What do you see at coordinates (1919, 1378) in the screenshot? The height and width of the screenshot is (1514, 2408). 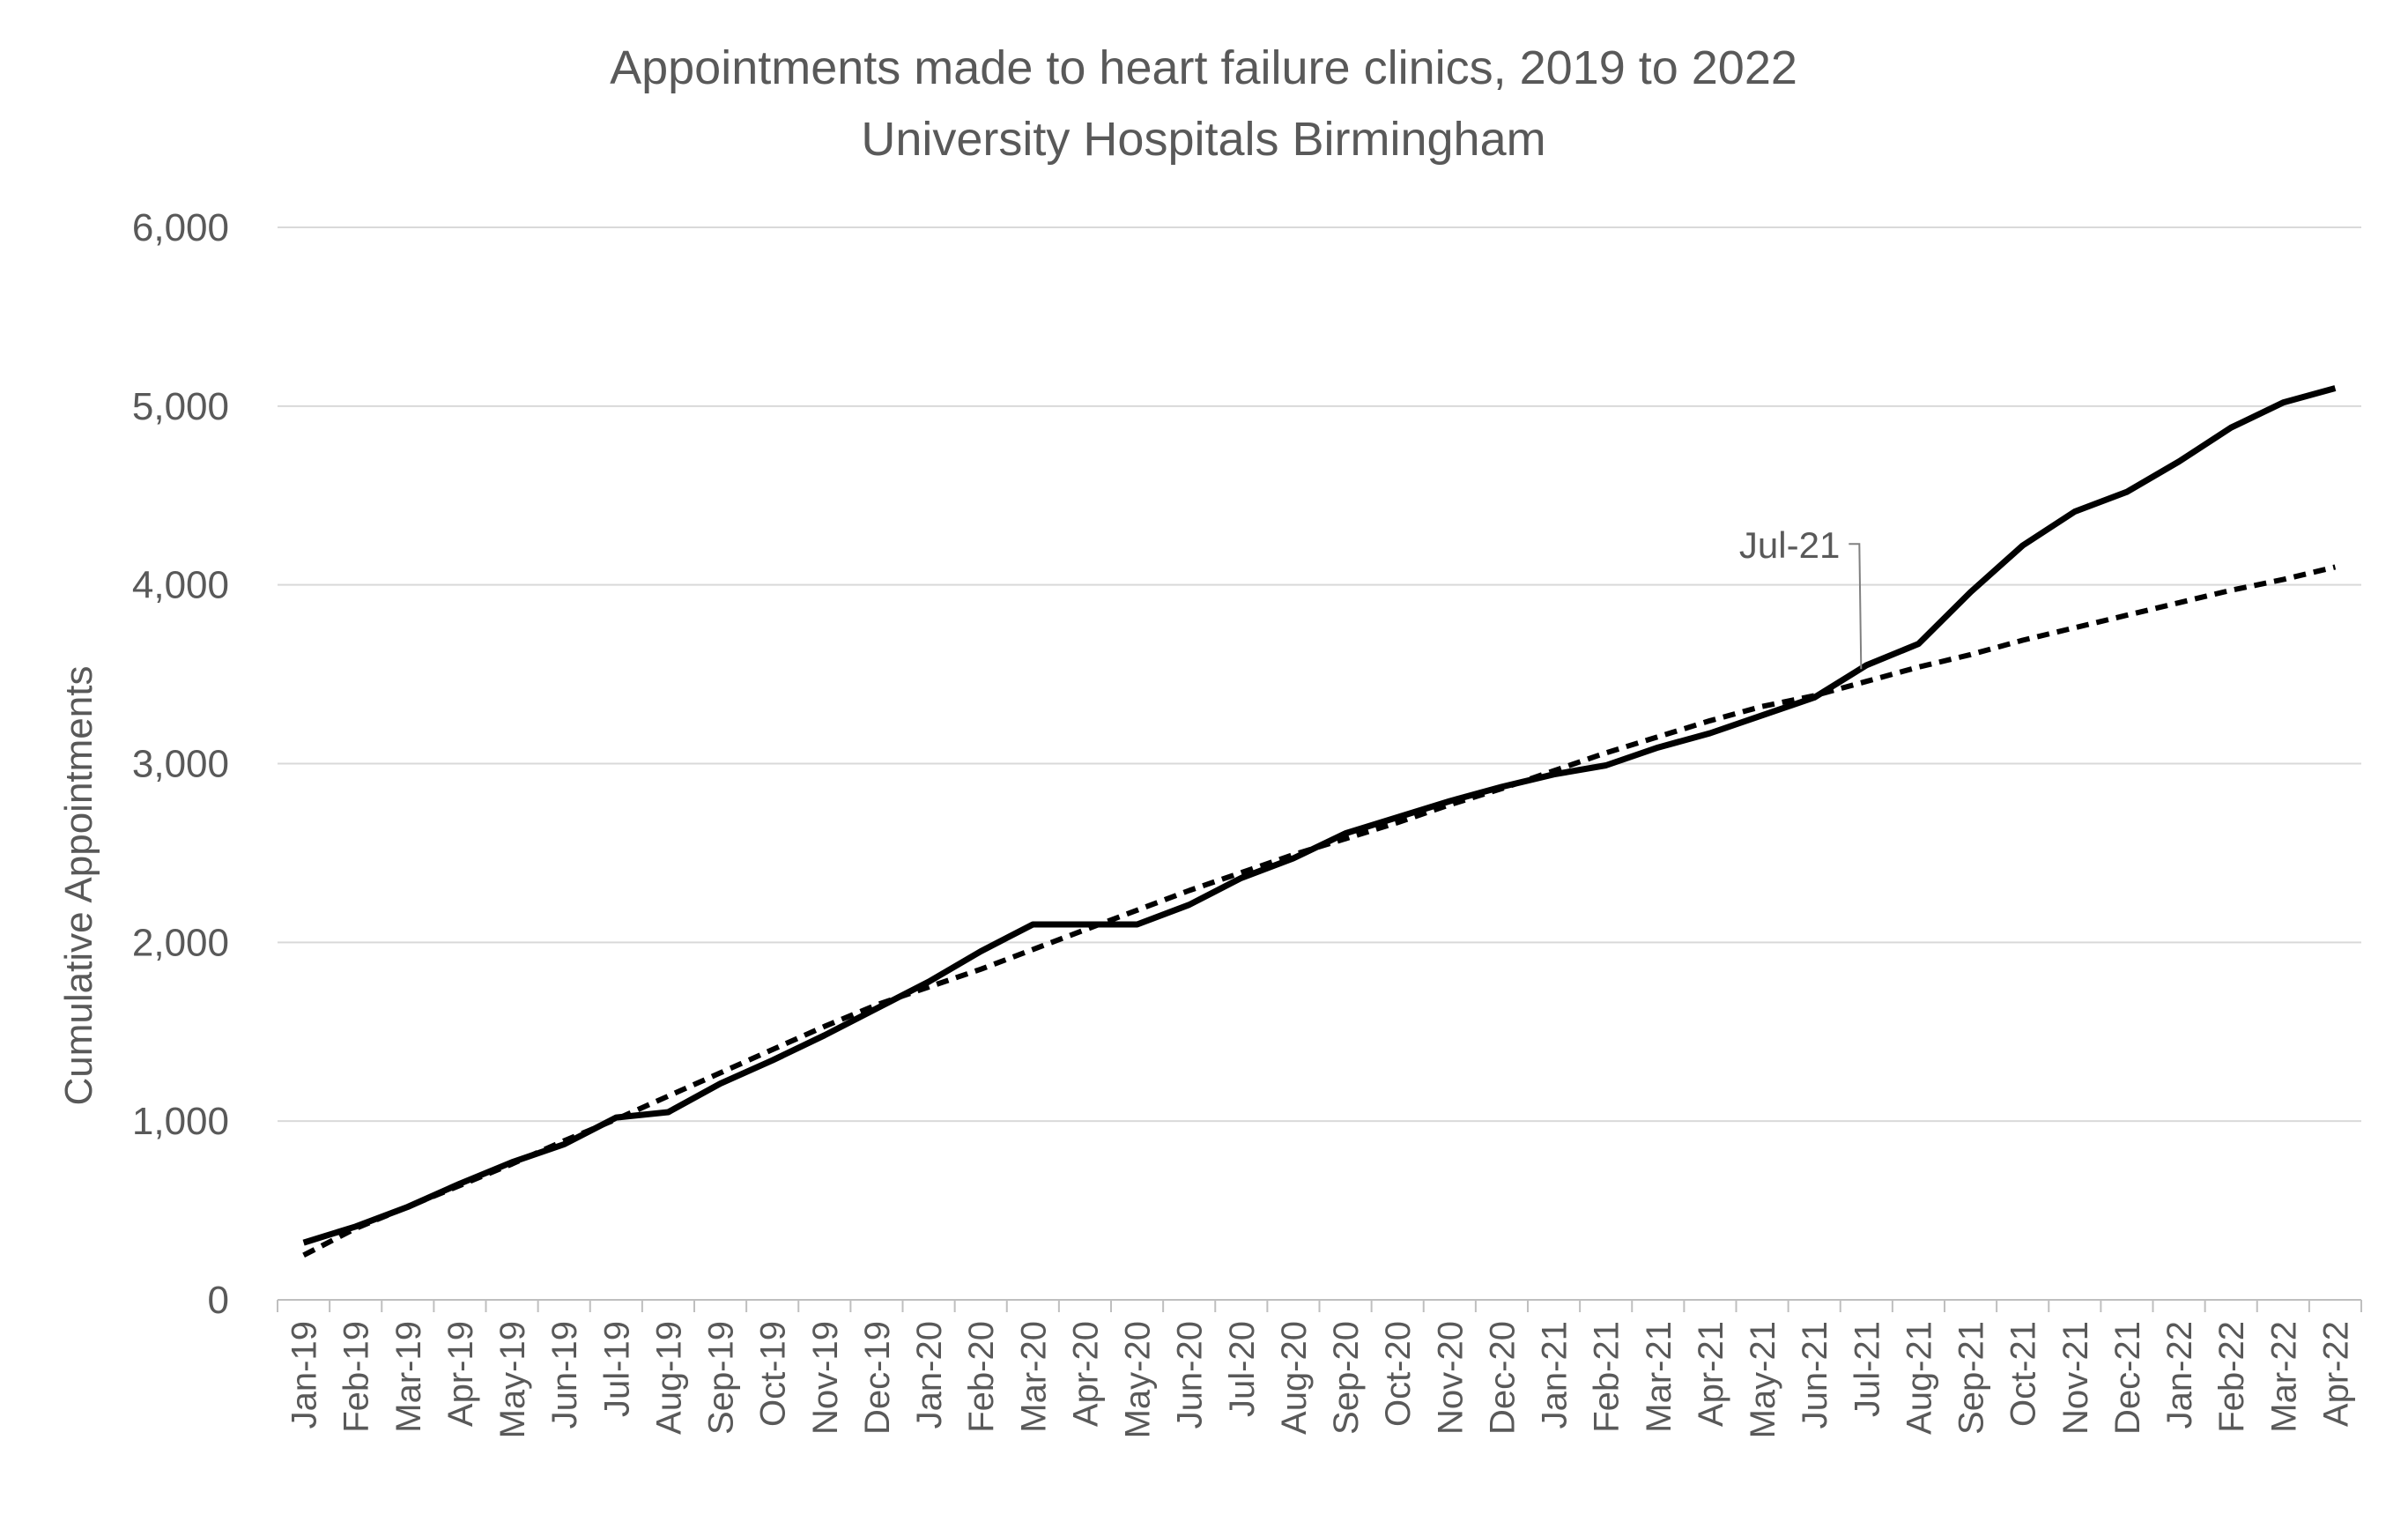 I see `x-tick-label: Aug-21` at bounding box center [1919, 1378].